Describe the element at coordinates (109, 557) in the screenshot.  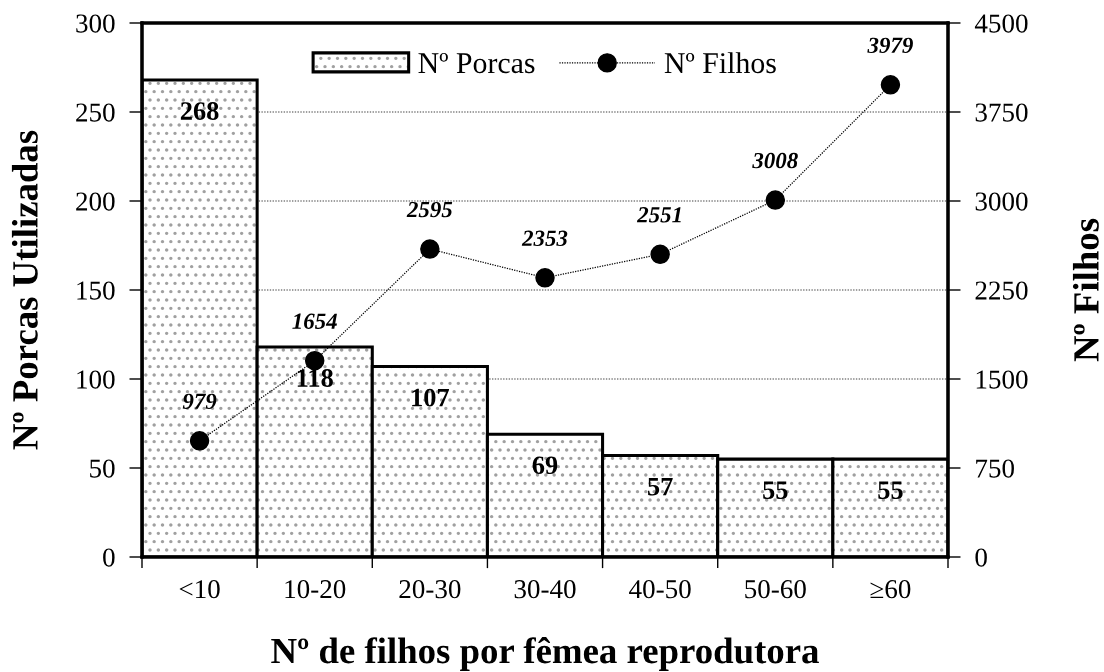
I see `y-tick-label: 0` at that location.